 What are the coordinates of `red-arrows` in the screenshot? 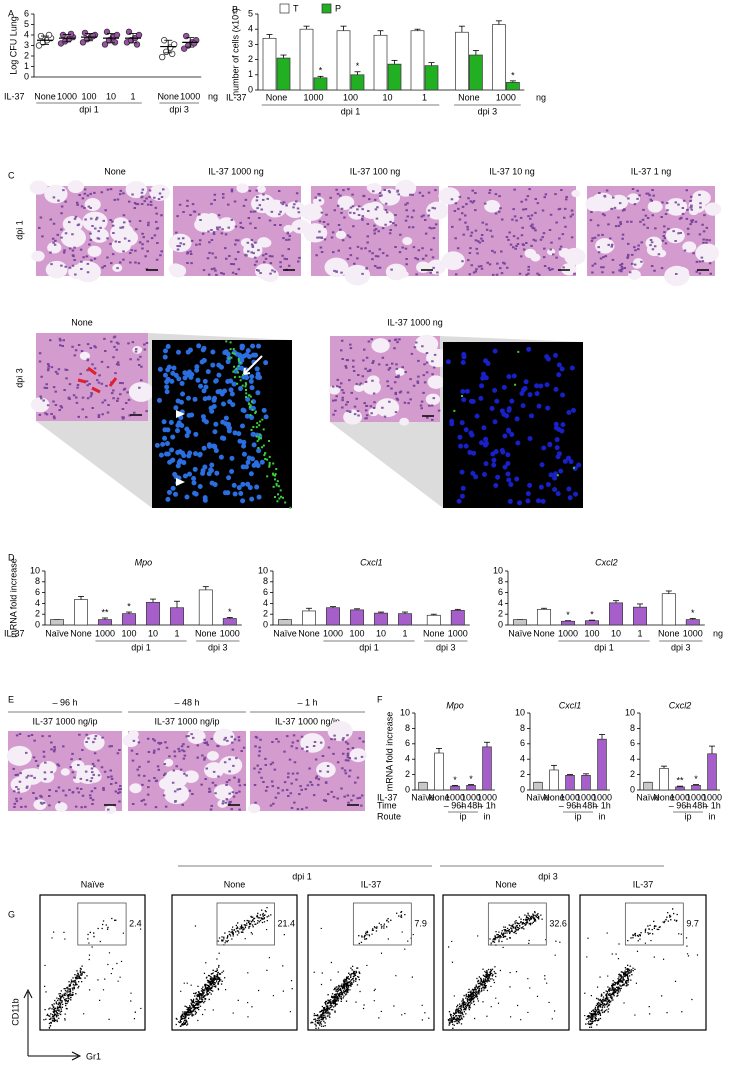 It's located at (97, 380).